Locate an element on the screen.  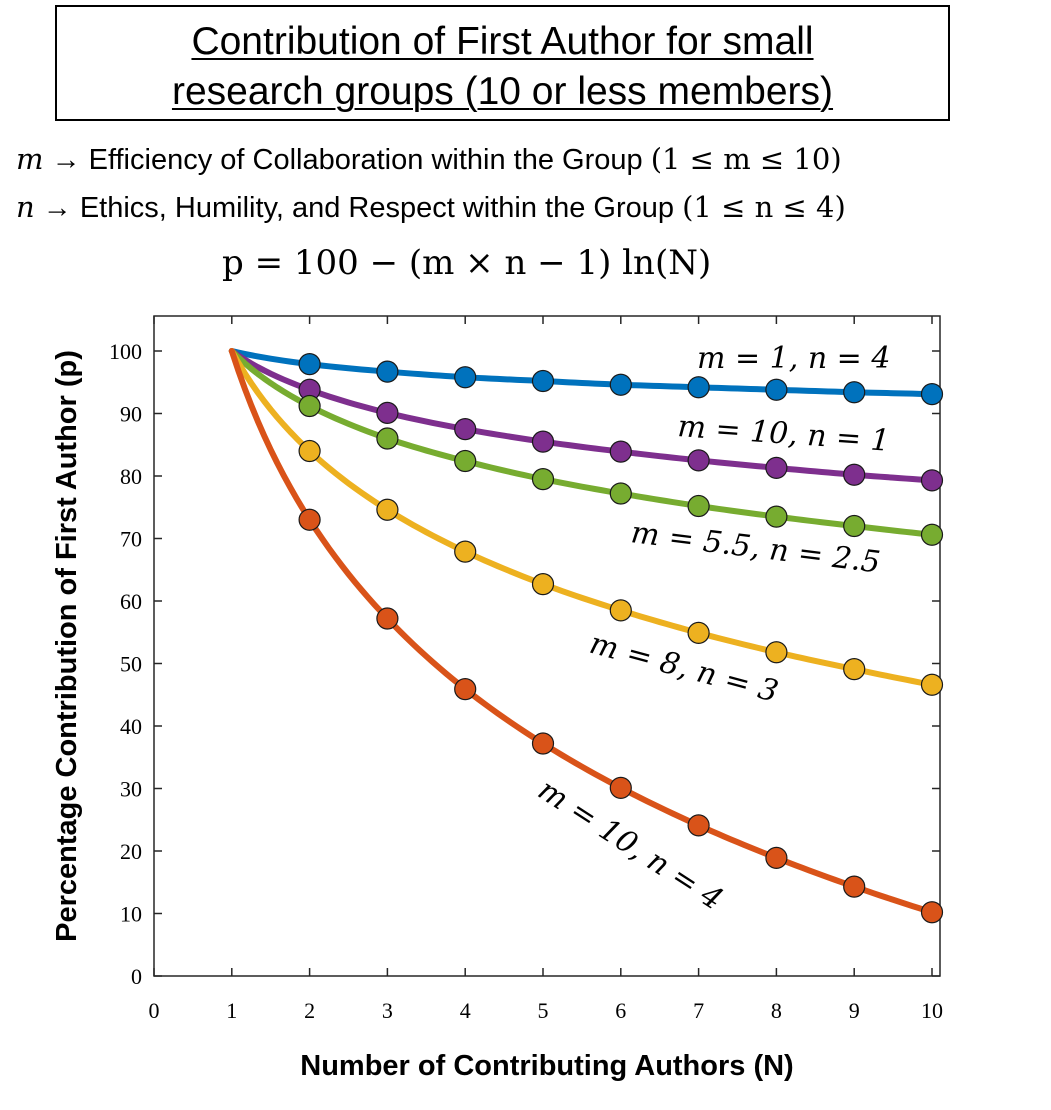
definition-m-arrow: → is located at coordinates (66, 160).